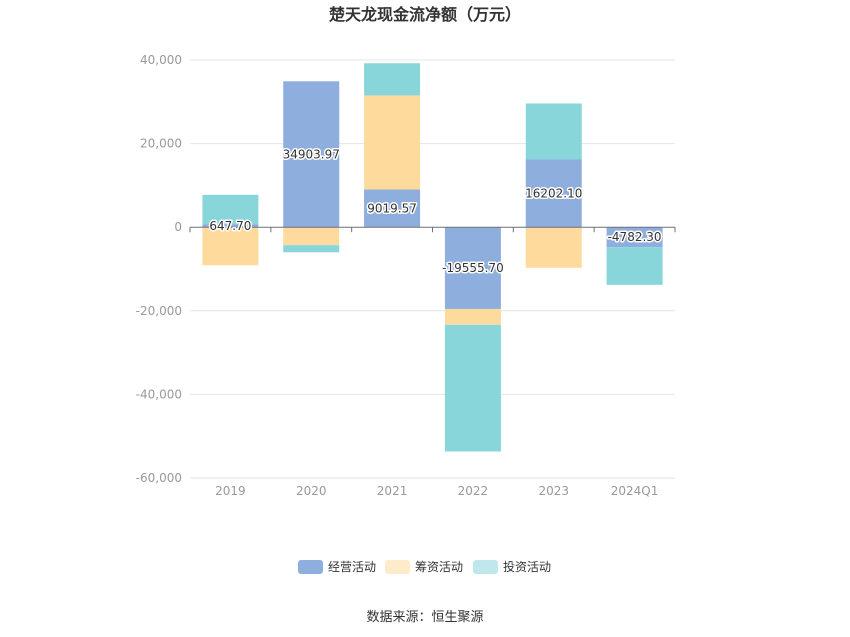 Image resolution: width=850 pixels, height=637 pixels. What do you see at coordinates (311, 491) in the screenshot?
I see `x-tick-label: 2020` at bounding box center [311, 491].